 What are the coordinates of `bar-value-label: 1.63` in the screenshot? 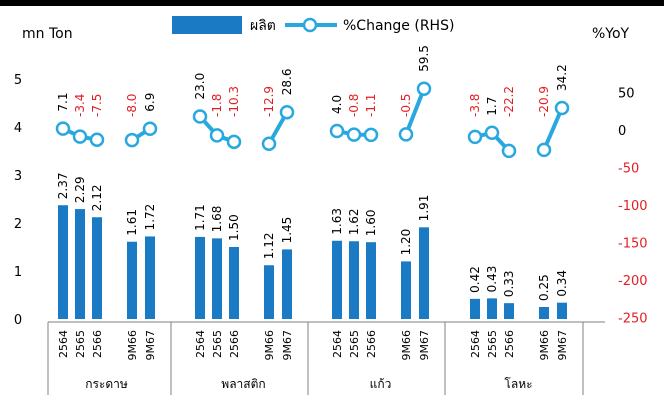 It's located at (337, 221).